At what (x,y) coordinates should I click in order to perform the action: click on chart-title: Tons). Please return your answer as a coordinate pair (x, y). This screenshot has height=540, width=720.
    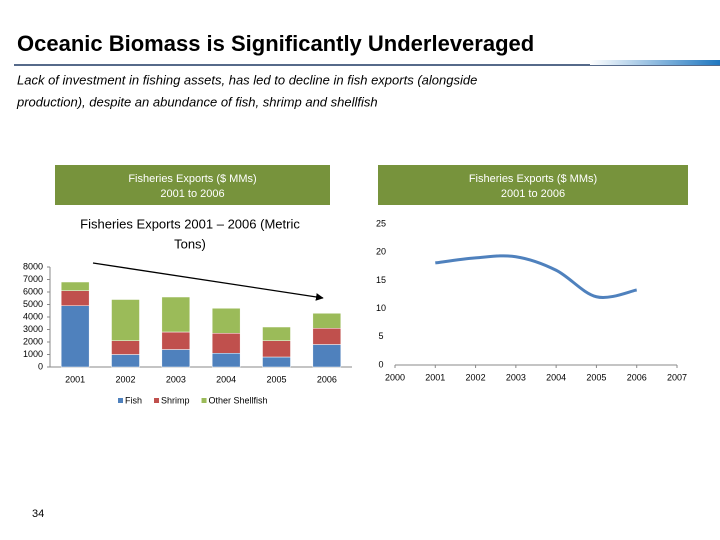
    Looking at the image, I should click on (190, 243).